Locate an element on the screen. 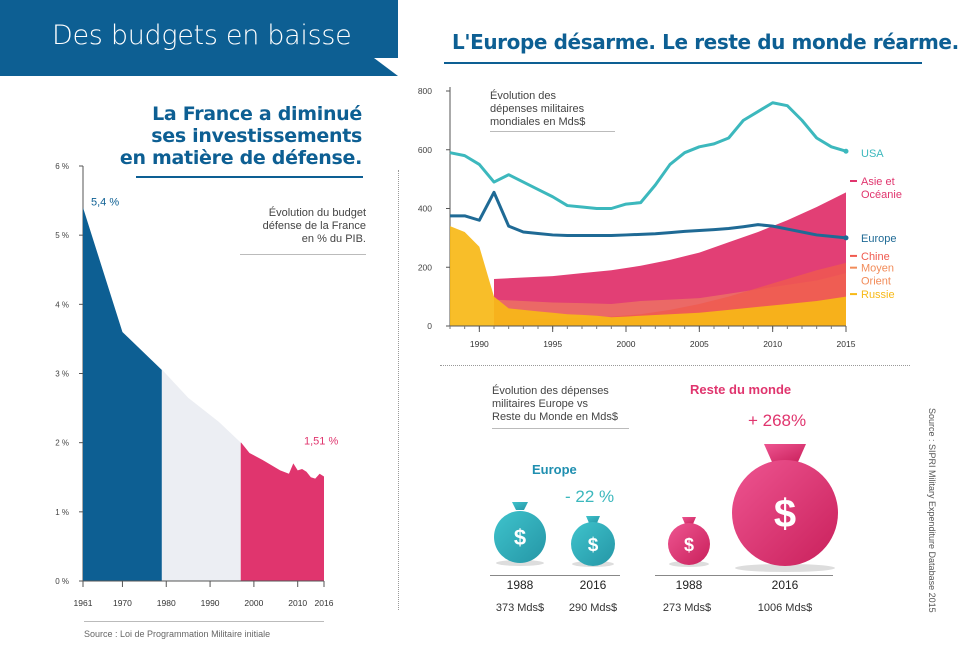 The height and width of the screenshot is (650, 960). horizontal-separator is located at coordinates (675, 365).